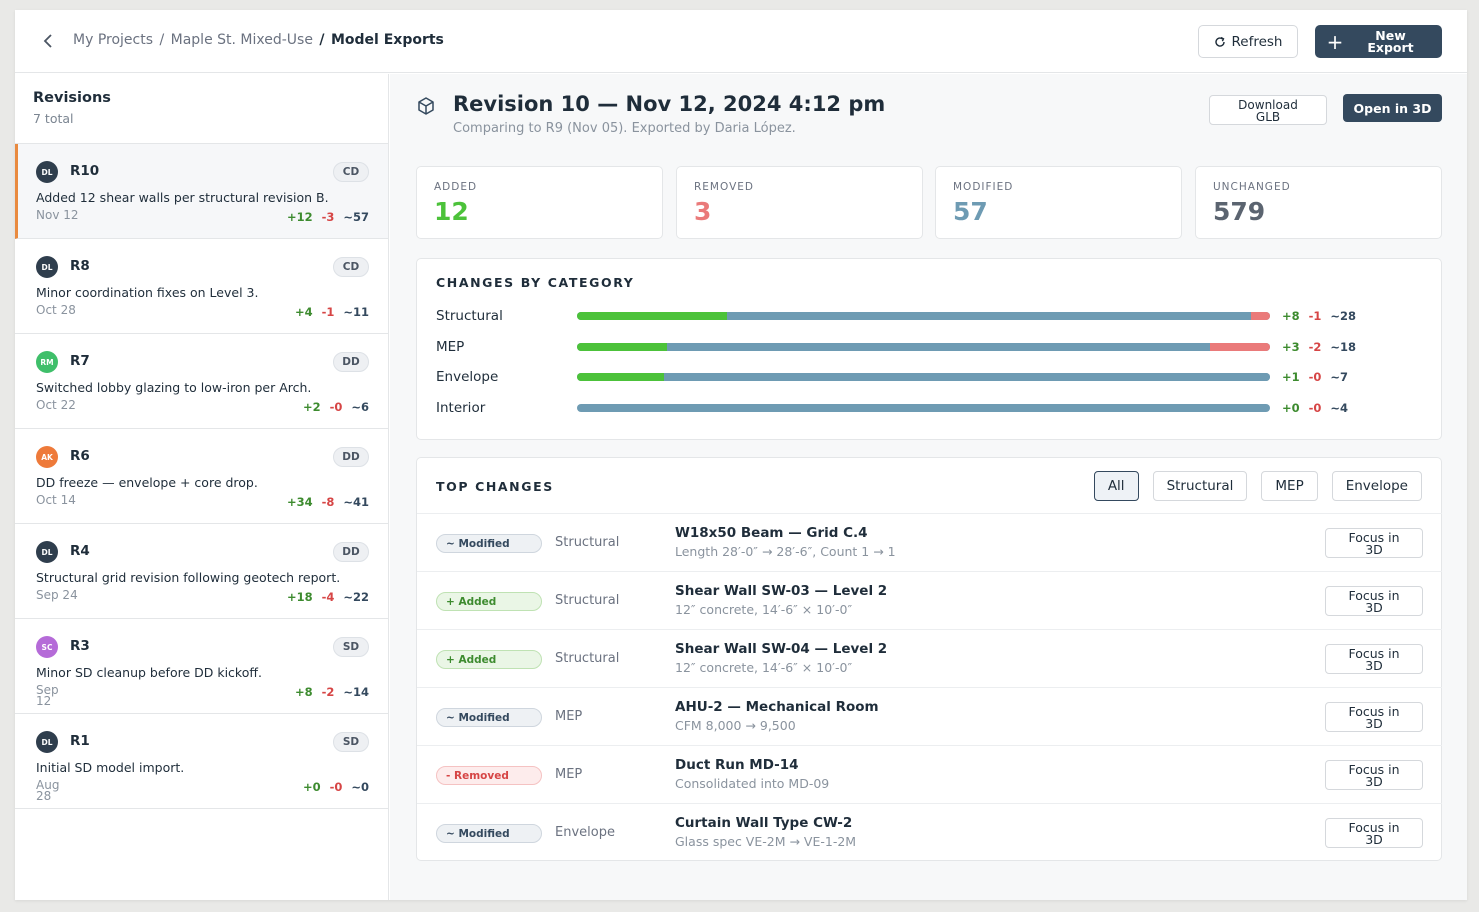 This screenshot has width=1479, height=912. What do you see at coordinates (80, 361) in the screenshot?
I see `revision-name: R7` at bounding box center [80, 361].